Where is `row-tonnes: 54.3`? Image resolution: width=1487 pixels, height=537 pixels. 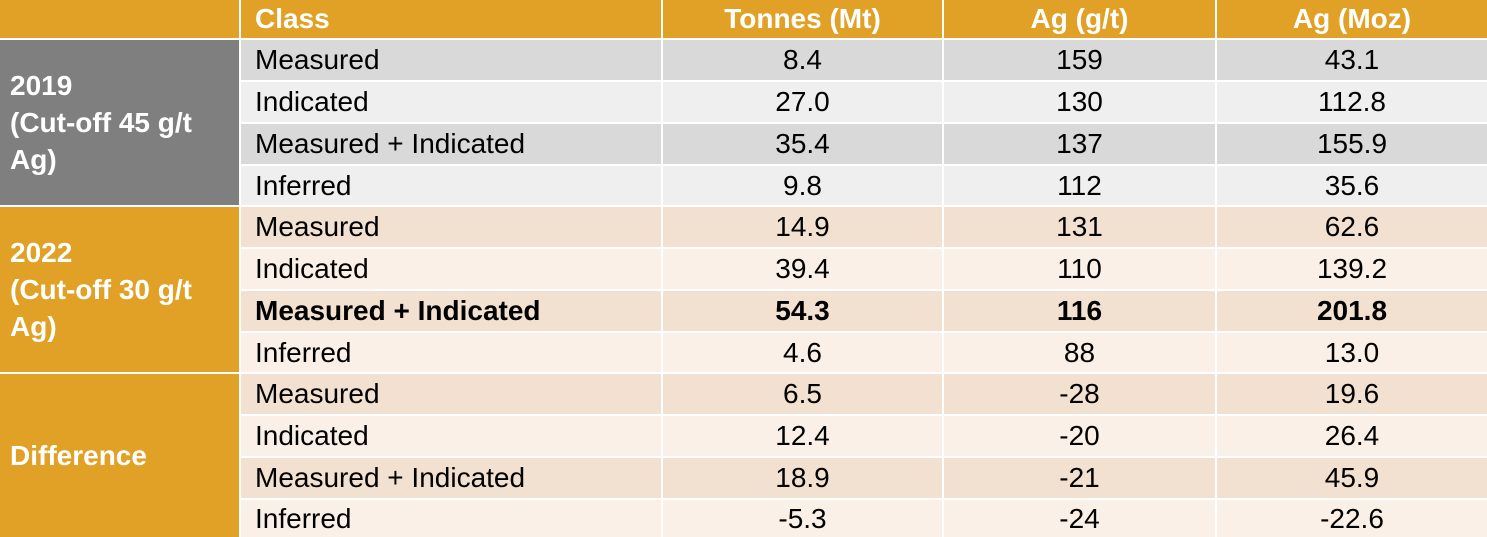
row-tonnes: 54.3 is located at coordinates (802, 311).